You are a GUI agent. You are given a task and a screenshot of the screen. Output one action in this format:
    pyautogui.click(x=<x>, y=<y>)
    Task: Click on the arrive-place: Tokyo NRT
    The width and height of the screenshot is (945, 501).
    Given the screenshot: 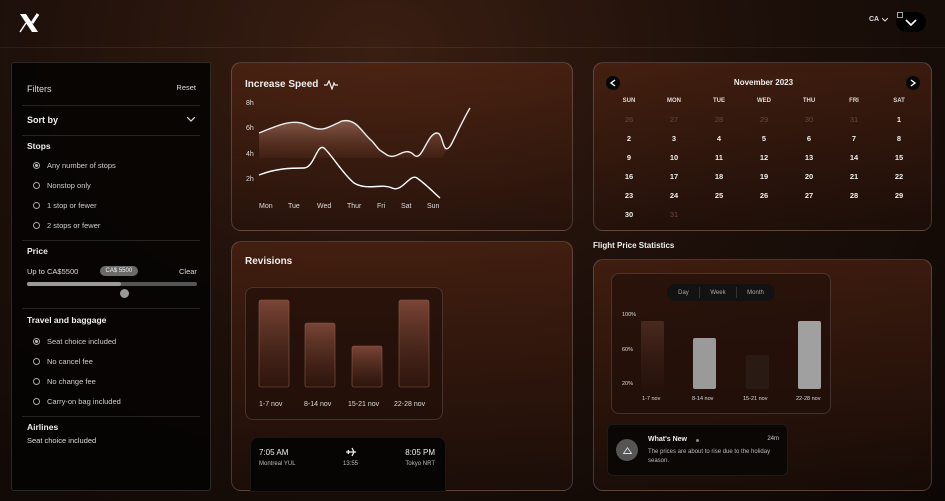 What is the action you would take?
    pyautogui.click(x=420, y=464)
    